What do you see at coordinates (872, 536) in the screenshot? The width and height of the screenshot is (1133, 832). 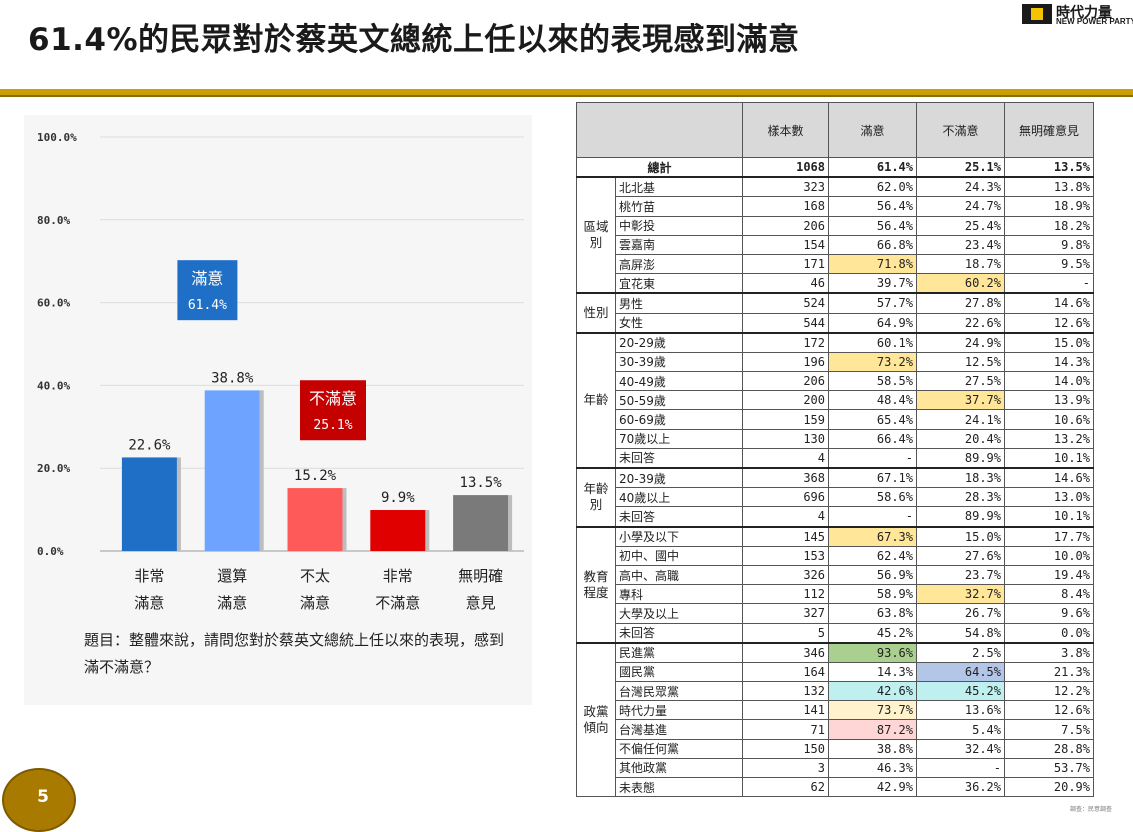 I see `table-cell: 67.3%` at bounding box center [872, 536].